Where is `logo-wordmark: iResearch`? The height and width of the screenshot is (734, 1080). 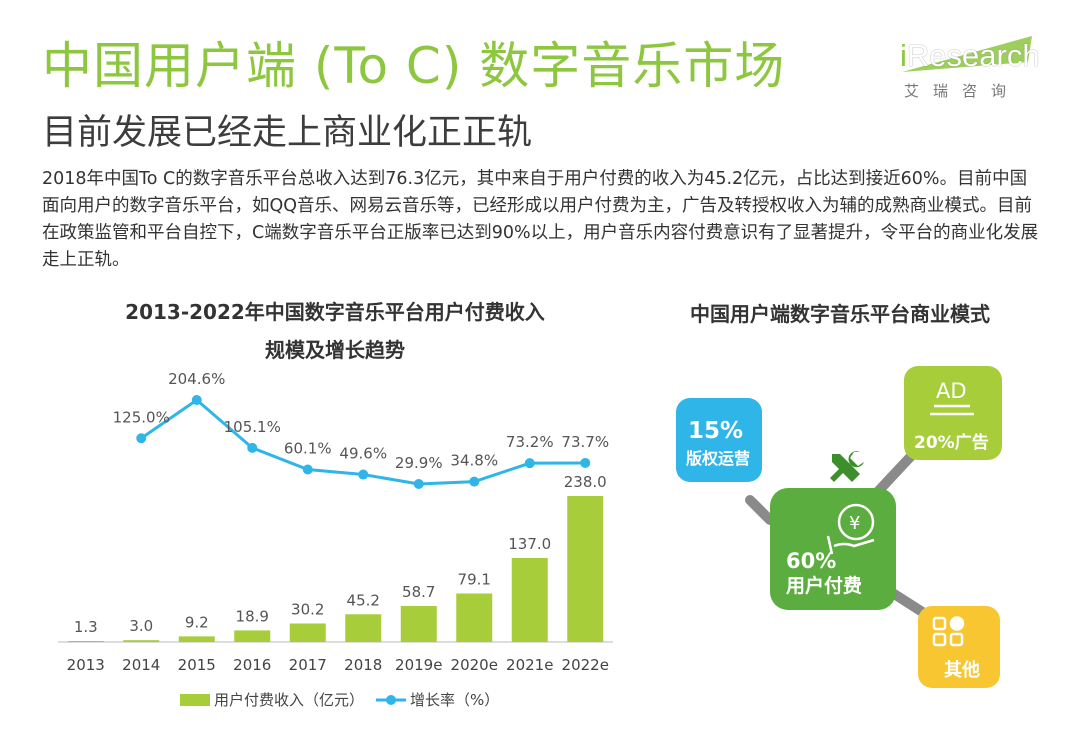
logo-wordmark: iResearch is located at coordinates (970, 55).